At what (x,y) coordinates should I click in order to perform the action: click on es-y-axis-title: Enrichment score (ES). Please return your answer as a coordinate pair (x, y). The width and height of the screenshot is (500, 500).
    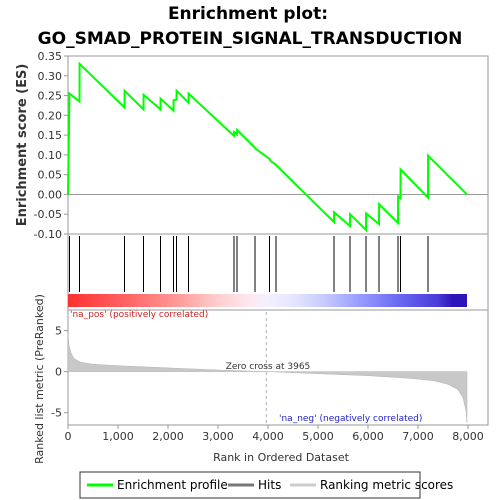
    Looking at the image, I should click on (22, 145).